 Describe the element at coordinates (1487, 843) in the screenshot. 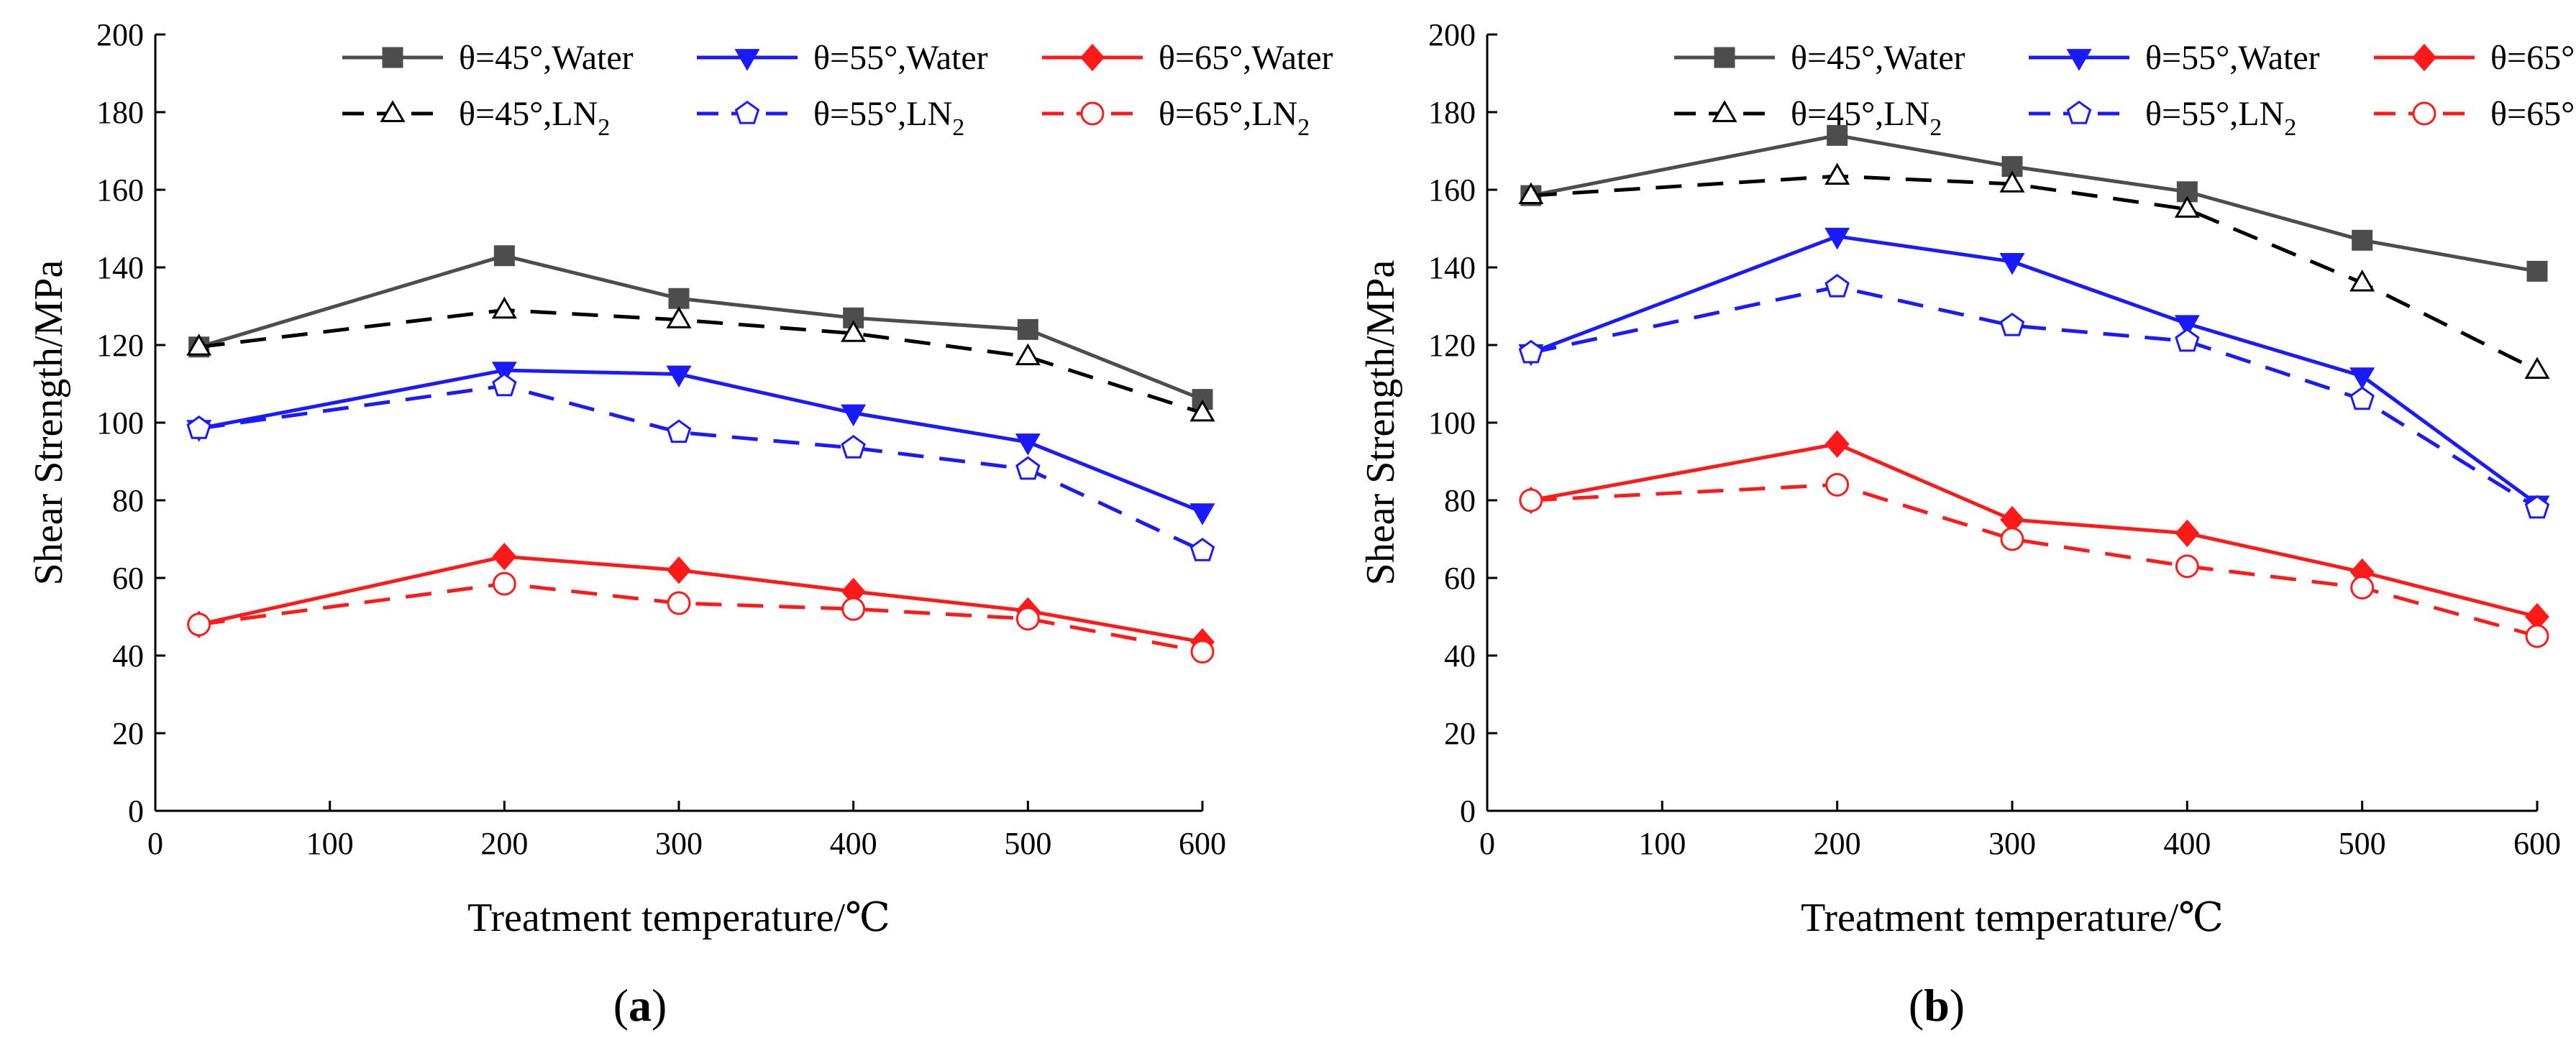

I see `x-tick-label: 0` at that location.